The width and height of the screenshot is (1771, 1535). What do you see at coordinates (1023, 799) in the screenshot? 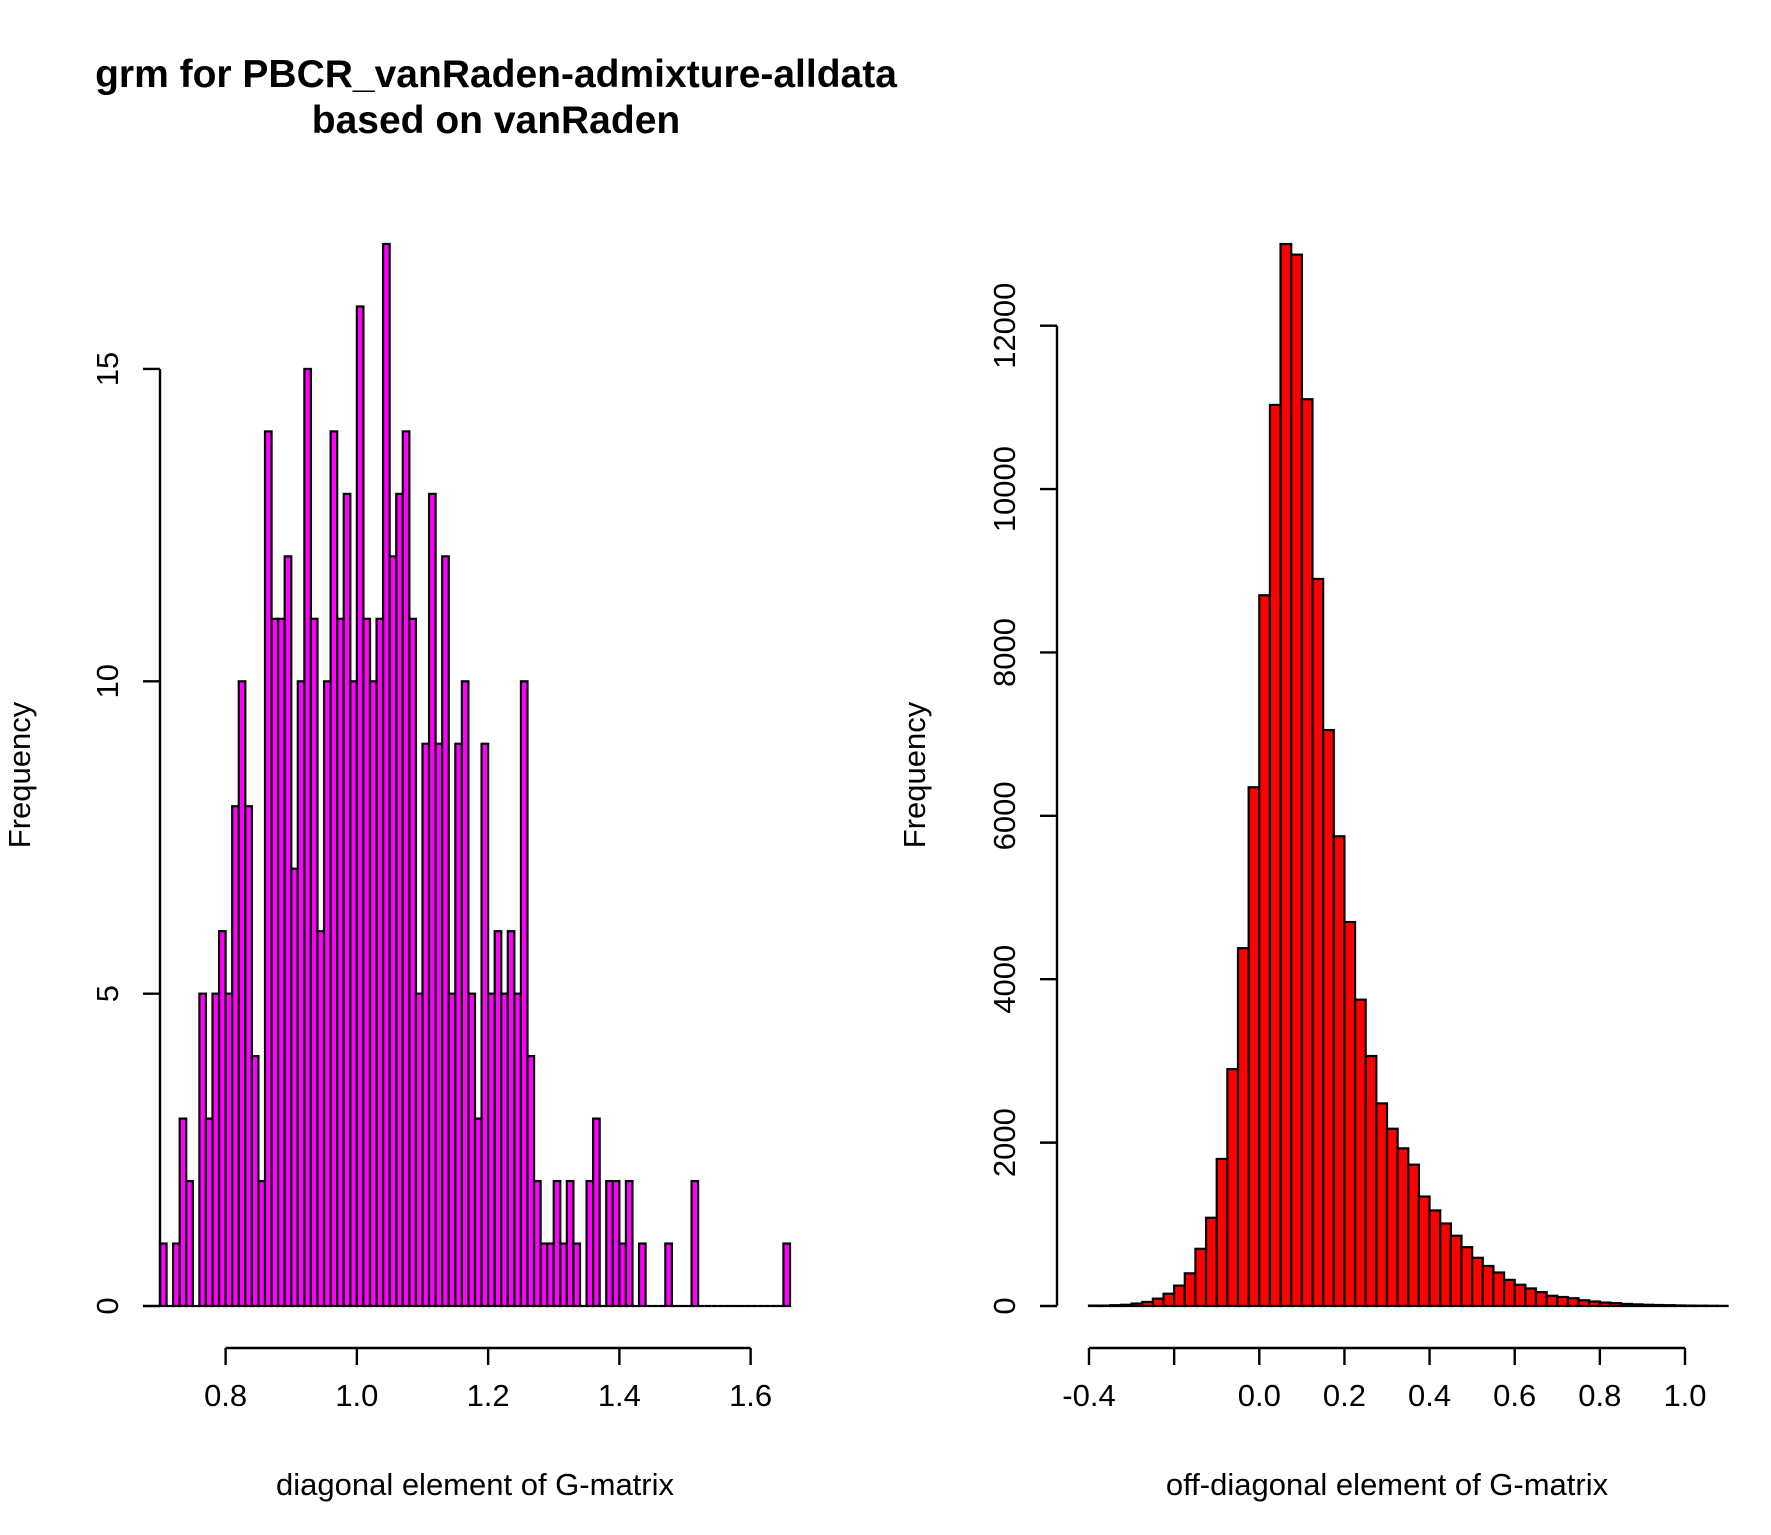
I see `y-axis: 0 2000 4000 6000 8000 10000 12000` at bounding box center [1023, 799].